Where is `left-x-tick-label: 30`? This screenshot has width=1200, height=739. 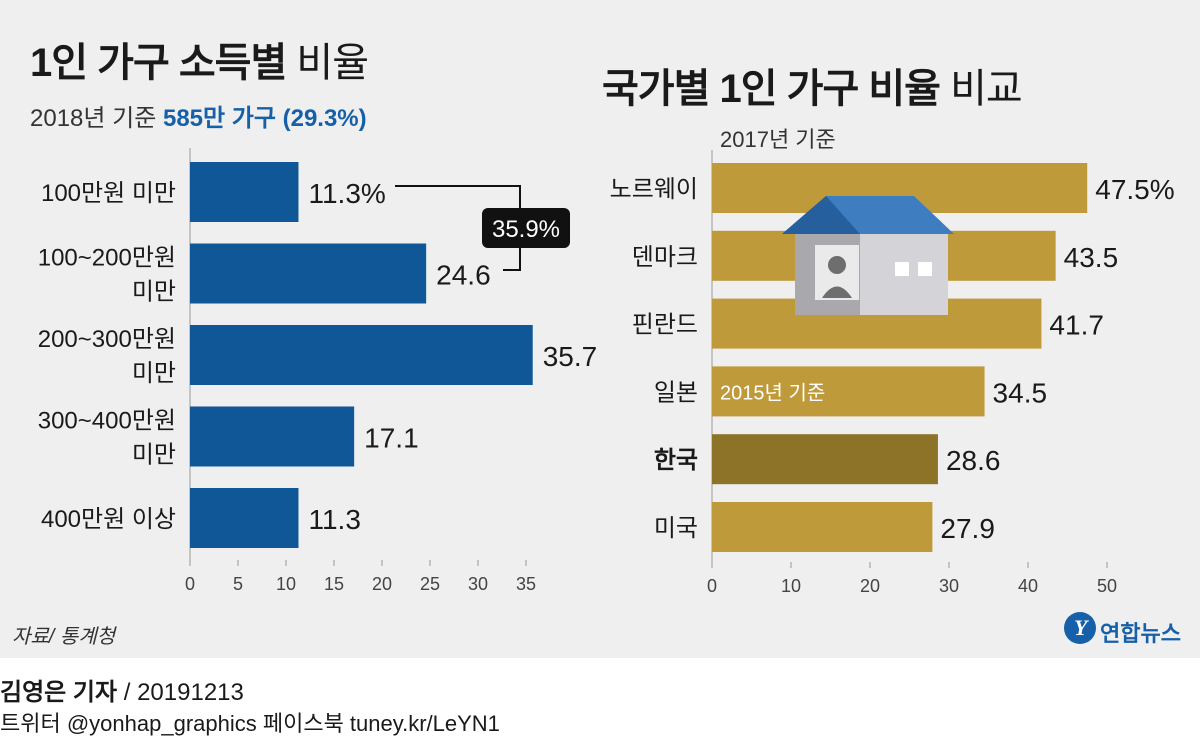 left-x-tick-label: 30 is located at coordinates (478, 584).